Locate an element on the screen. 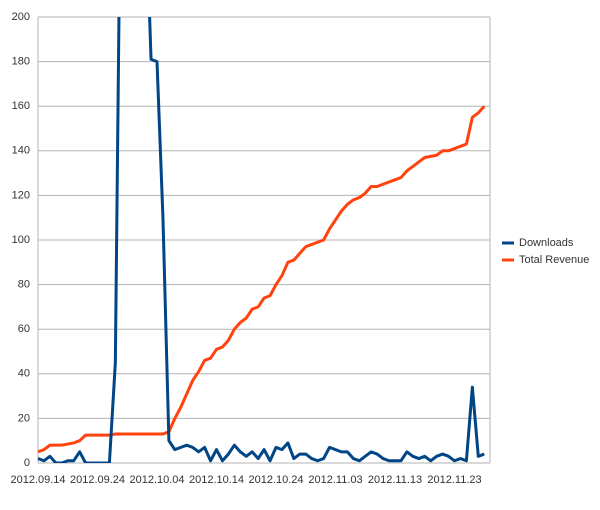 The width and height of the screenshot is (600, 510). y-tick-label: 140 is located at coordinates (21, 151).